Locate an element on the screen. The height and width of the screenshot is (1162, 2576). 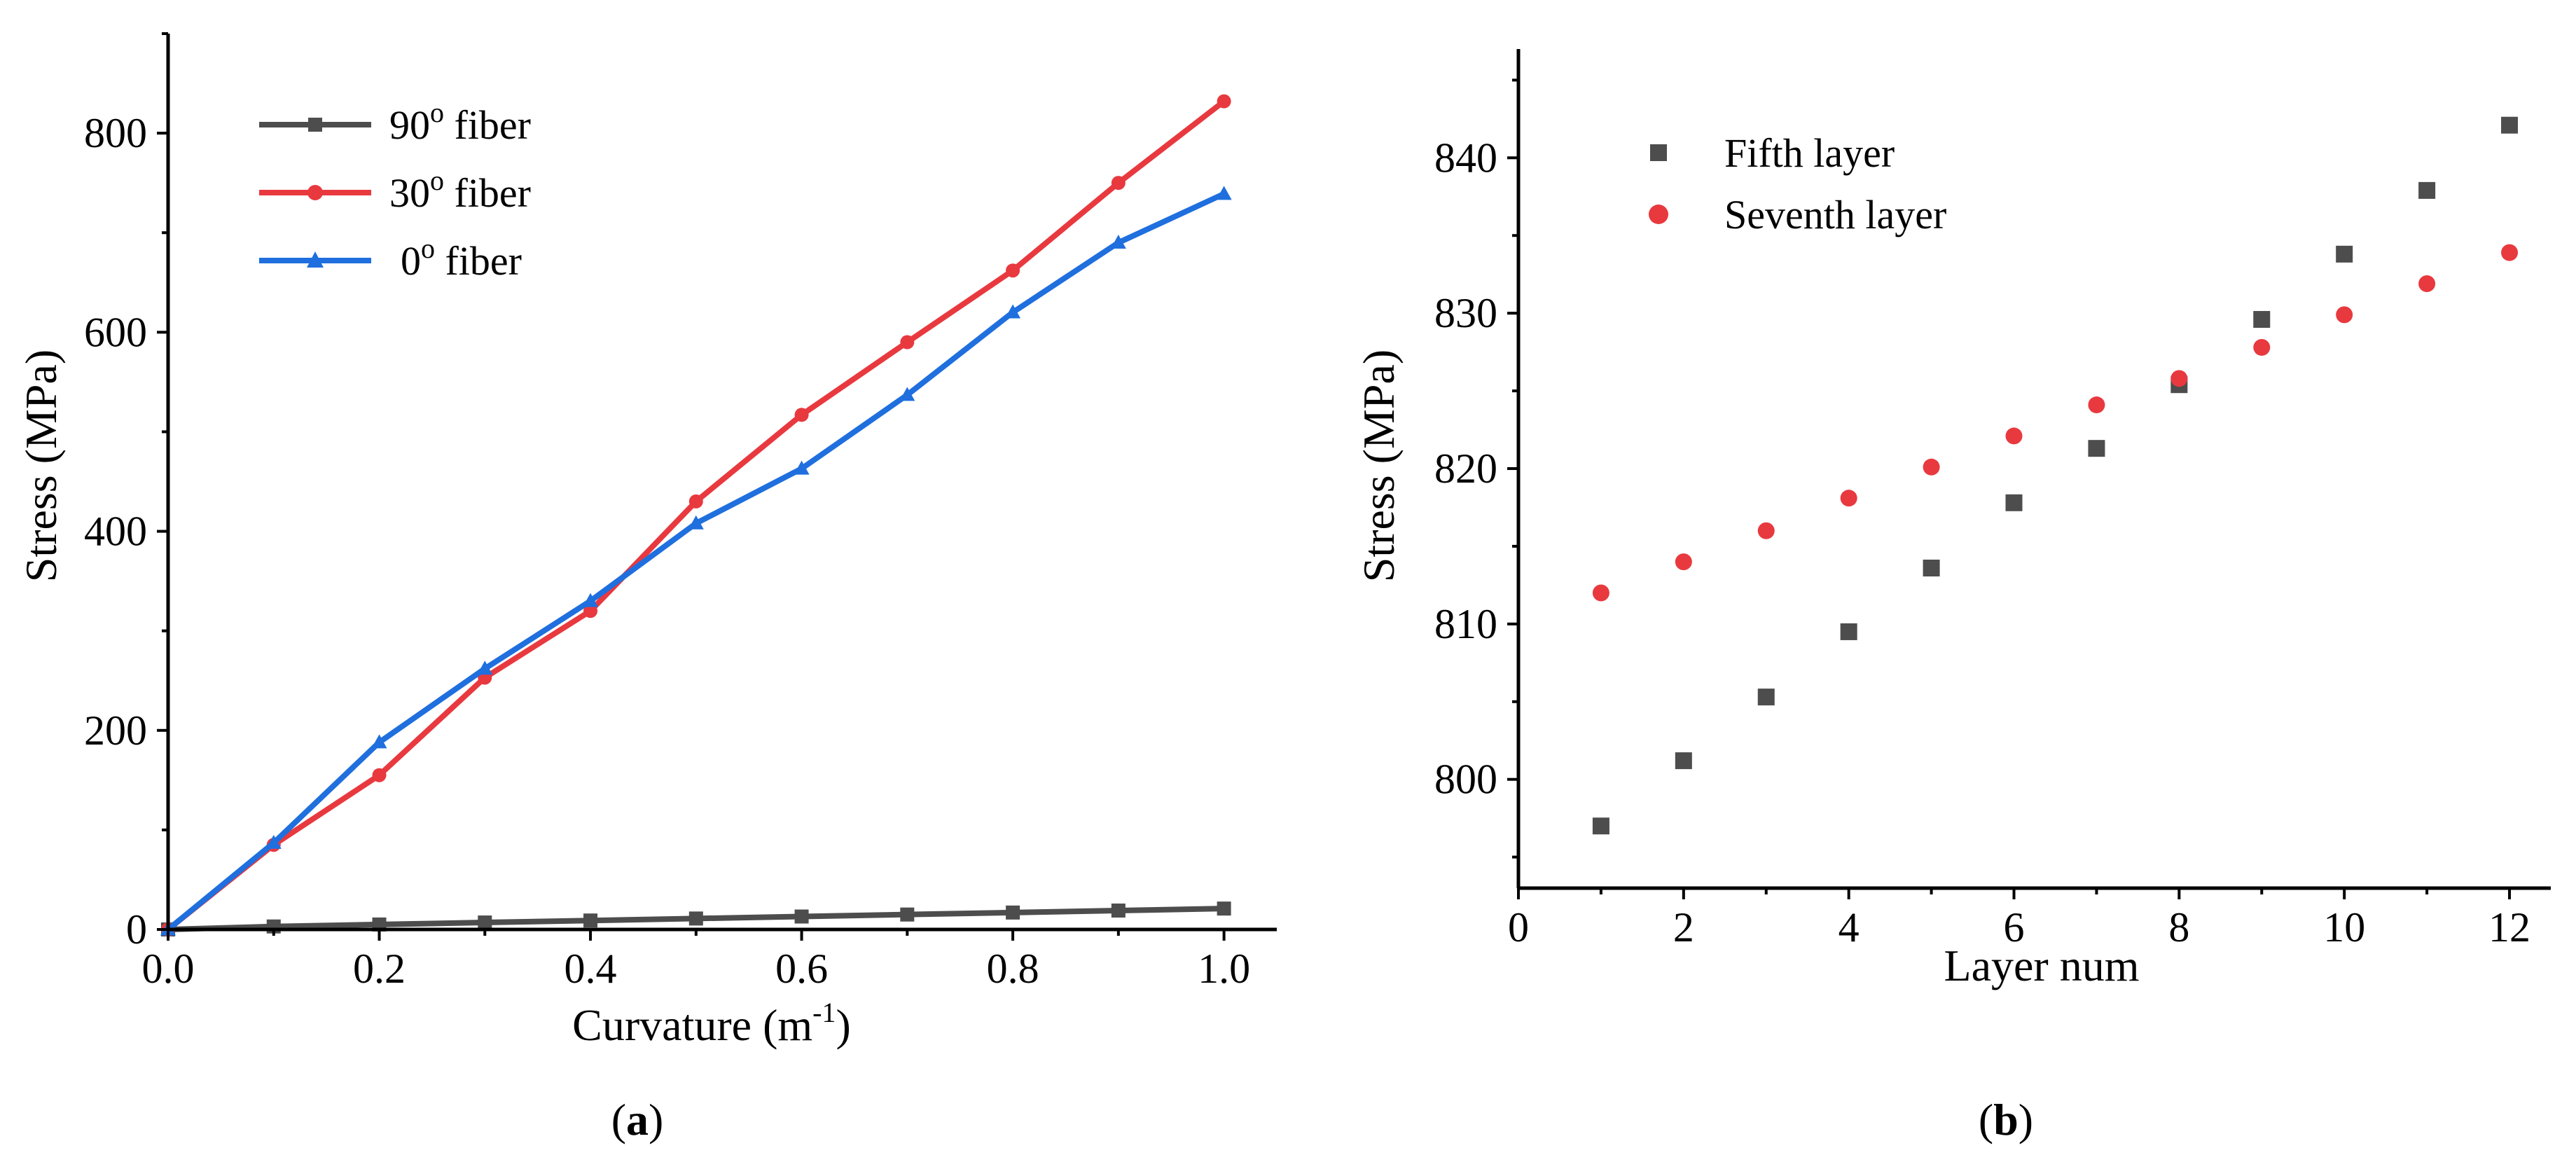
legend-item-0-fiber: 0o fiber is located at coordinates (390, 258).